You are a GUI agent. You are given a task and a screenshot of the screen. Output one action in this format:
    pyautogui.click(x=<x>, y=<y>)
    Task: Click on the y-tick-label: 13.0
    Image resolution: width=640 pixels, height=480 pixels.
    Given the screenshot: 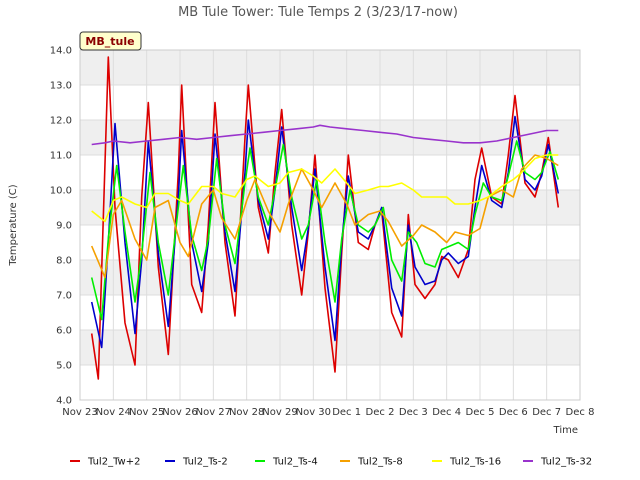 What is the action you would take?
    pyautogui.click(x=61, y=86)
    